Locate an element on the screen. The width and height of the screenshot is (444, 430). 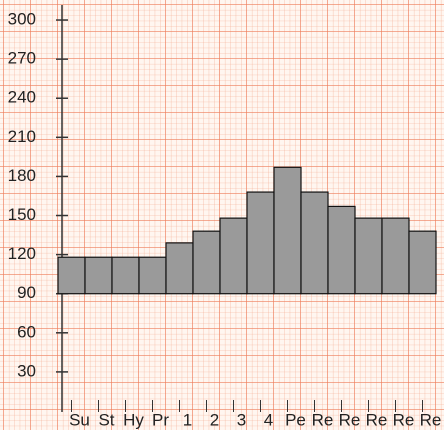
x-tick-label: 1 is located at coordinates (187, 419).